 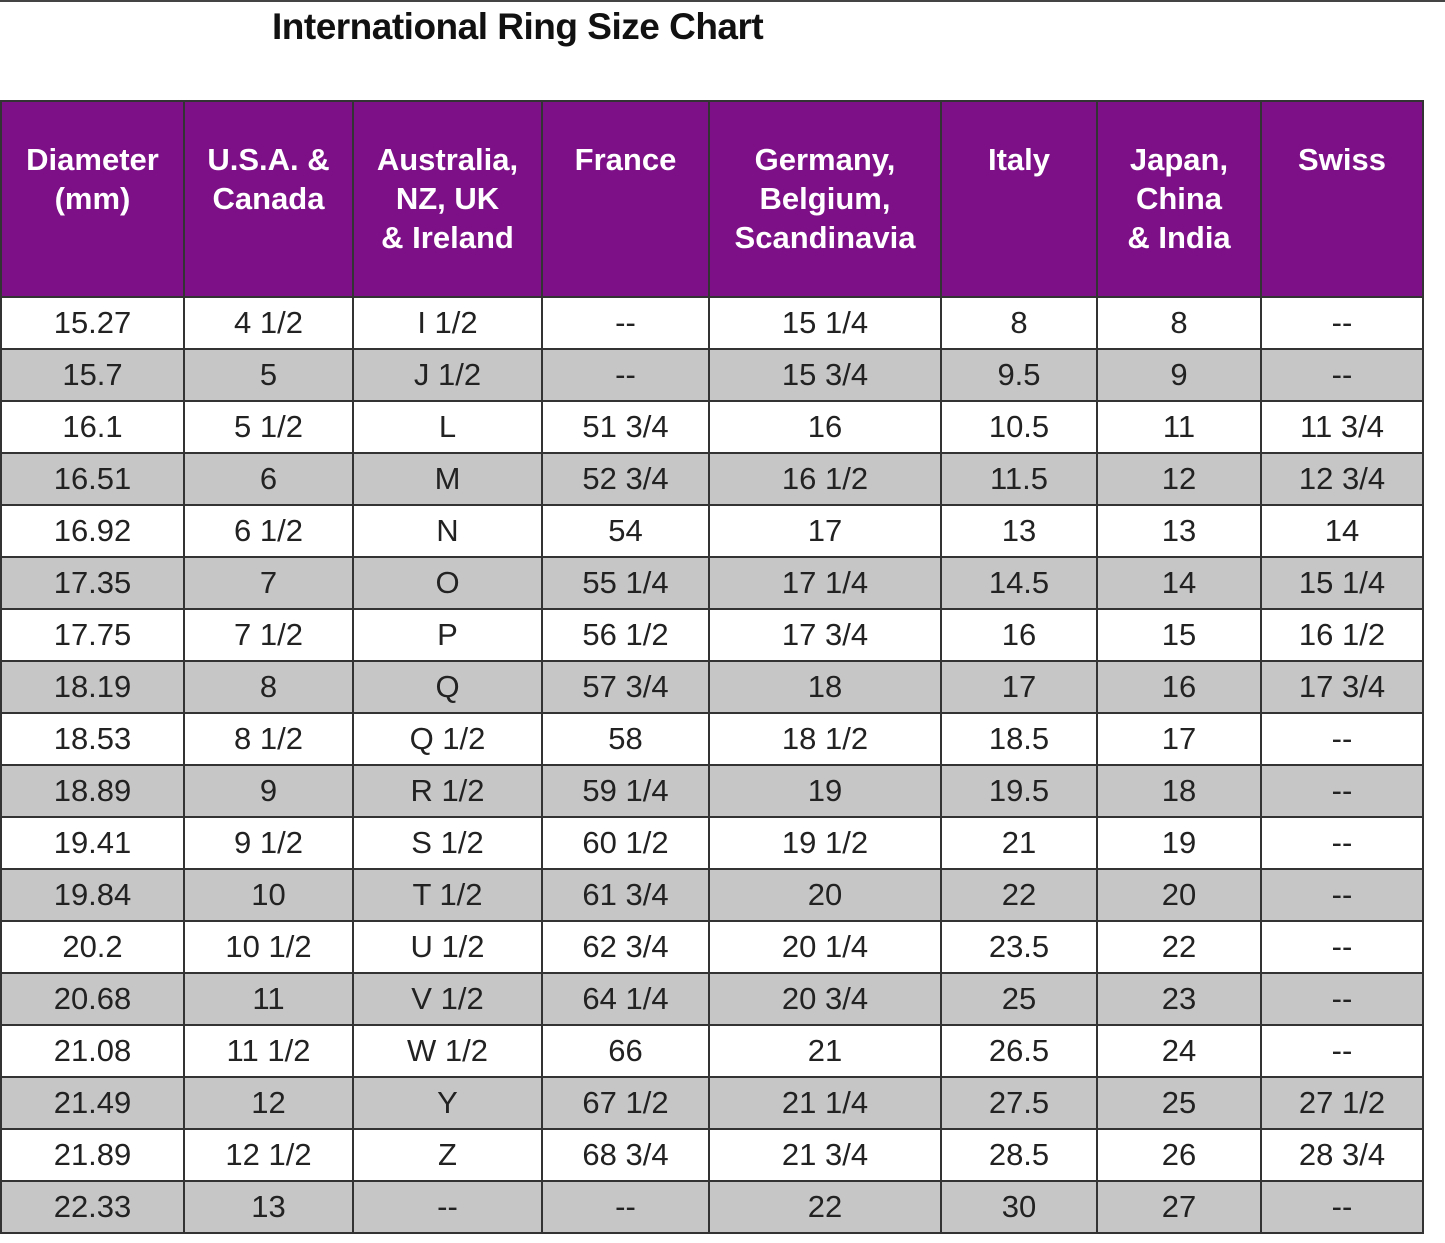 What do you see at coordinates (825, 583) in the screenshot?
I see `table-cell: 17 1/4` at bounding box center [825, 583].